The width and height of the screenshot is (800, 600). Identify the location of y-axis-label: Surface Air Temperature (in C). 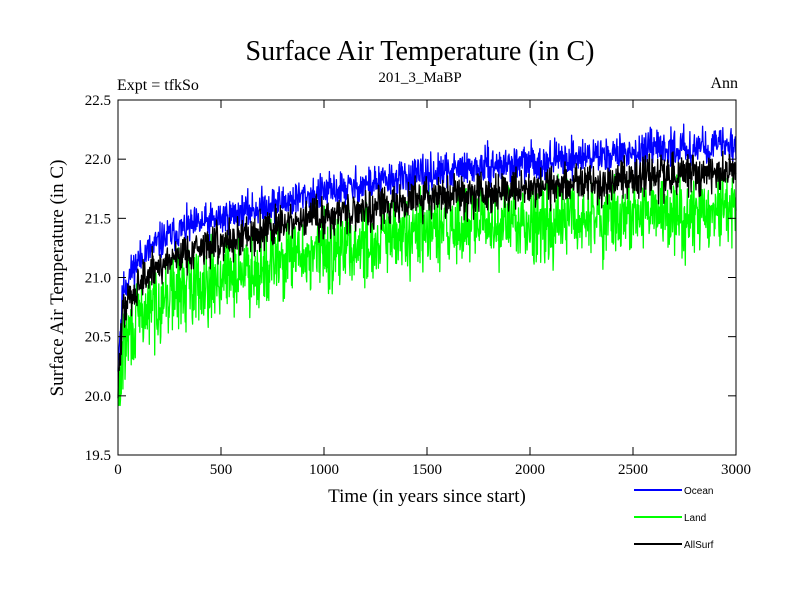
(57, 278).